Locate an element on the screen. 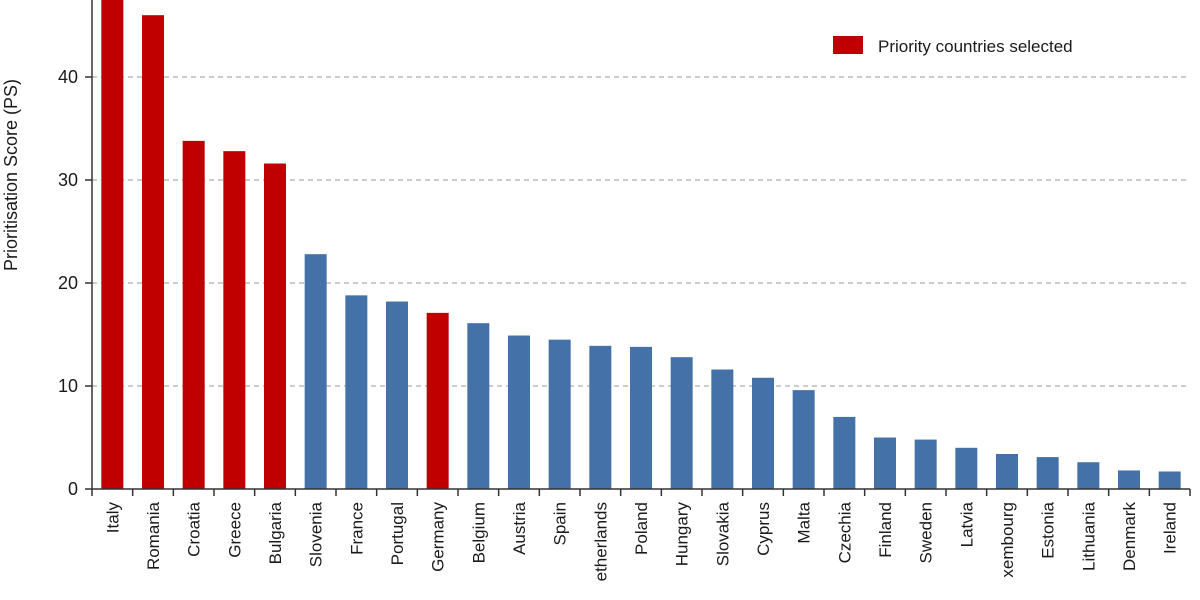 This screenshot has height=600, width=1200. x-tick-label: Ireland is located at coordinates (1170, 528).